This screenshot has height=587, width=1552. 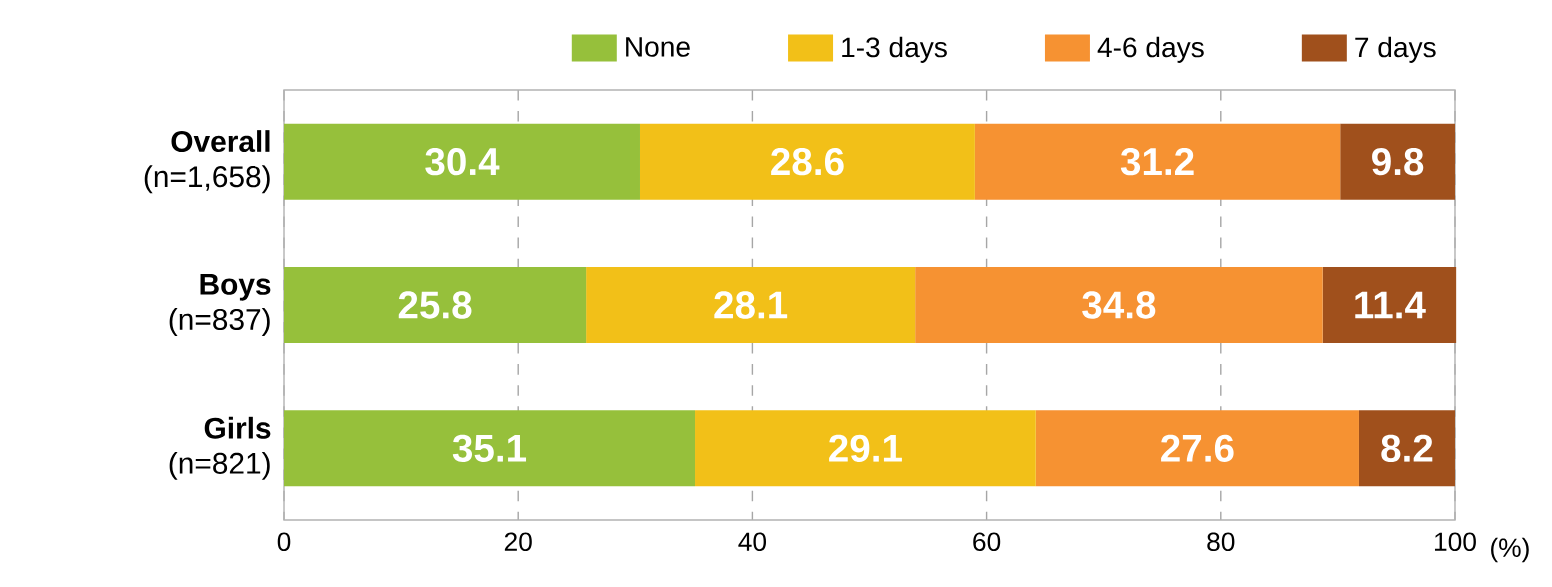 What do you see at coordinates (987, 542) in the screenshot?
I see `x-tick-label: 60` at bounding box center [987, 542].